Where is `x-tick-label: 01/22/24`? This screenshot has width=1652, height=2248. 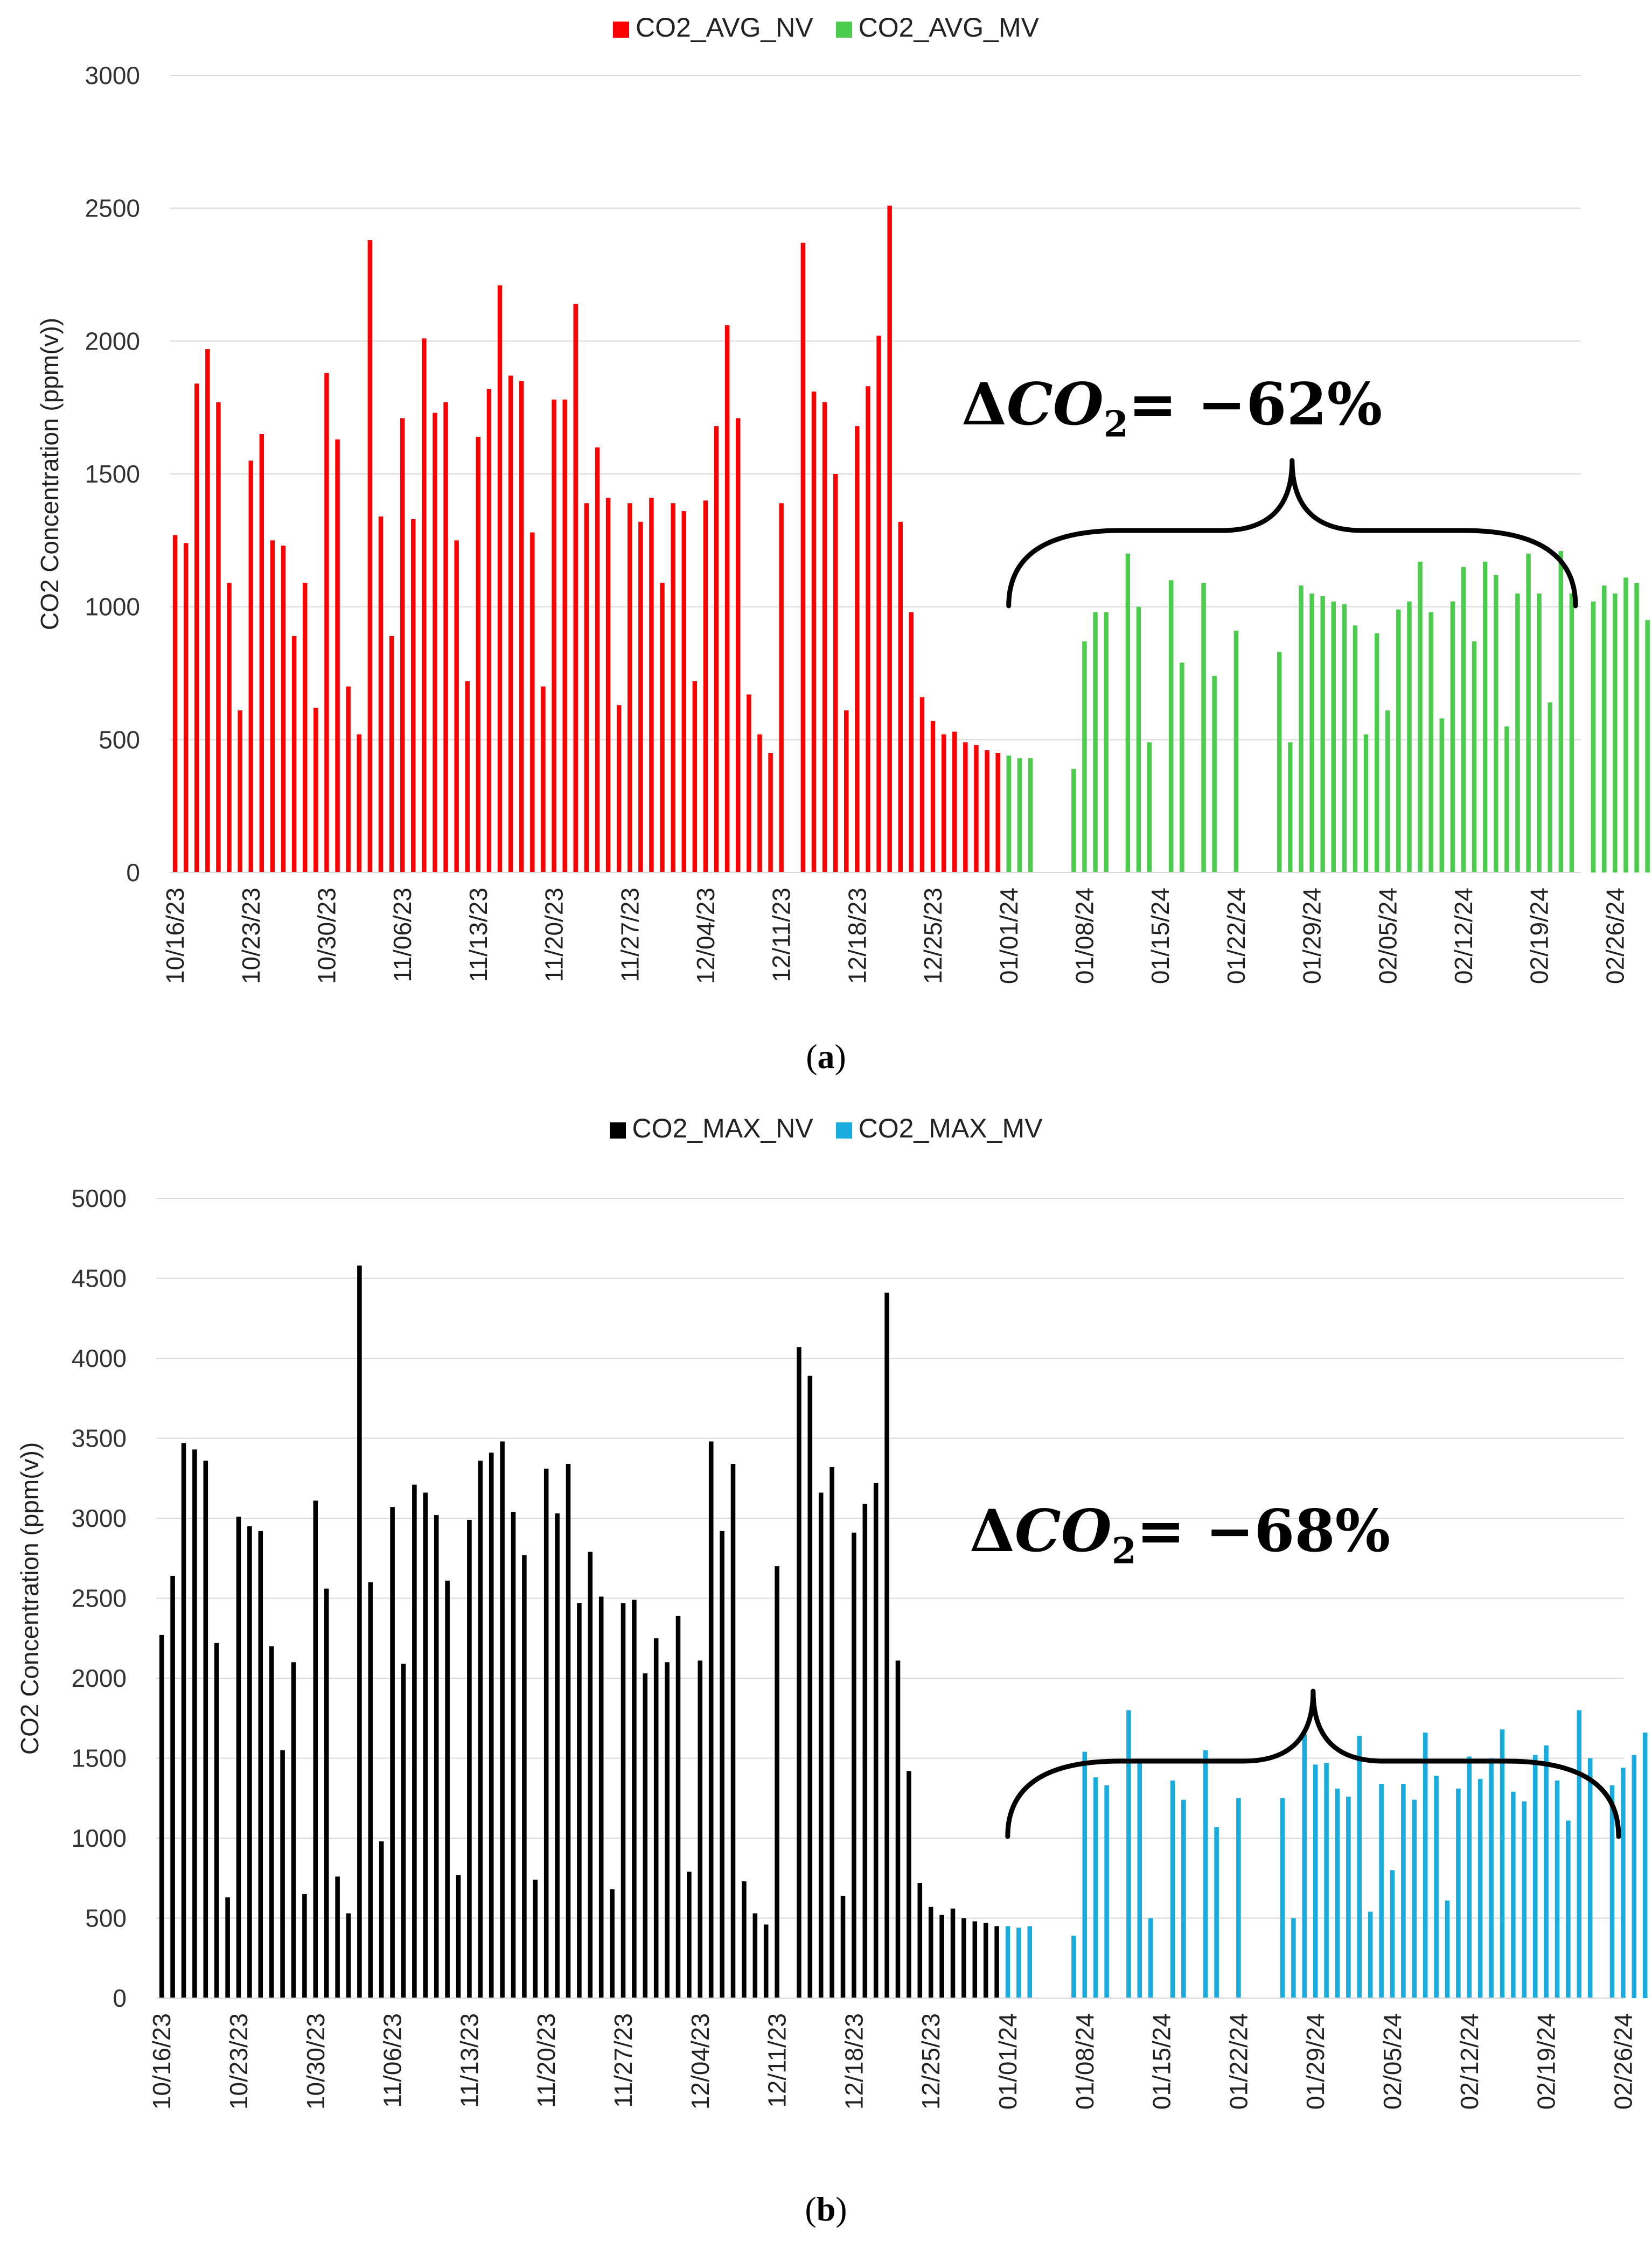 x-tick-label: 01/22/24 is located at coordinates (1236, 936).